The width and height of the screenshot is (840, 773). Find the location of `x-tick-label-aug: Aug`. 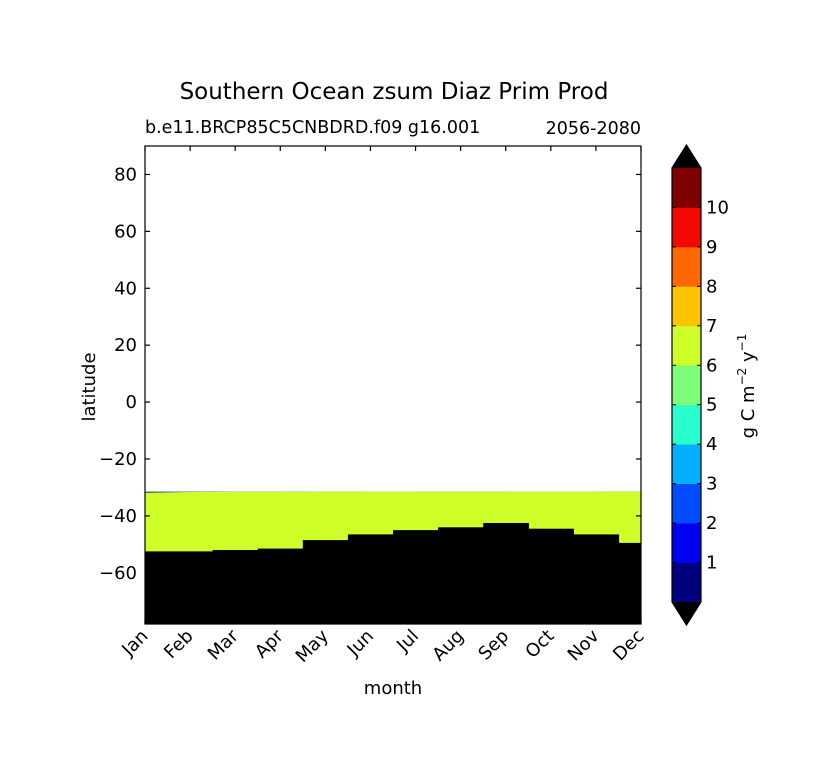

x-tick-label-aug: Aug is located at coordinates (448, 646).